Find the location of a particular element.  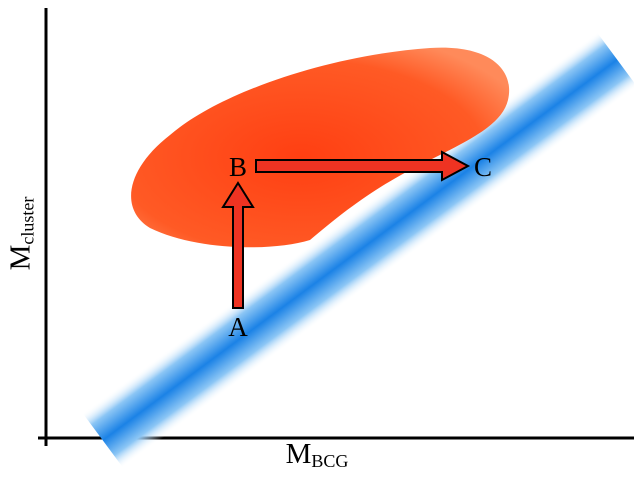

point-a-label: A is located at coordinates (238, 327).